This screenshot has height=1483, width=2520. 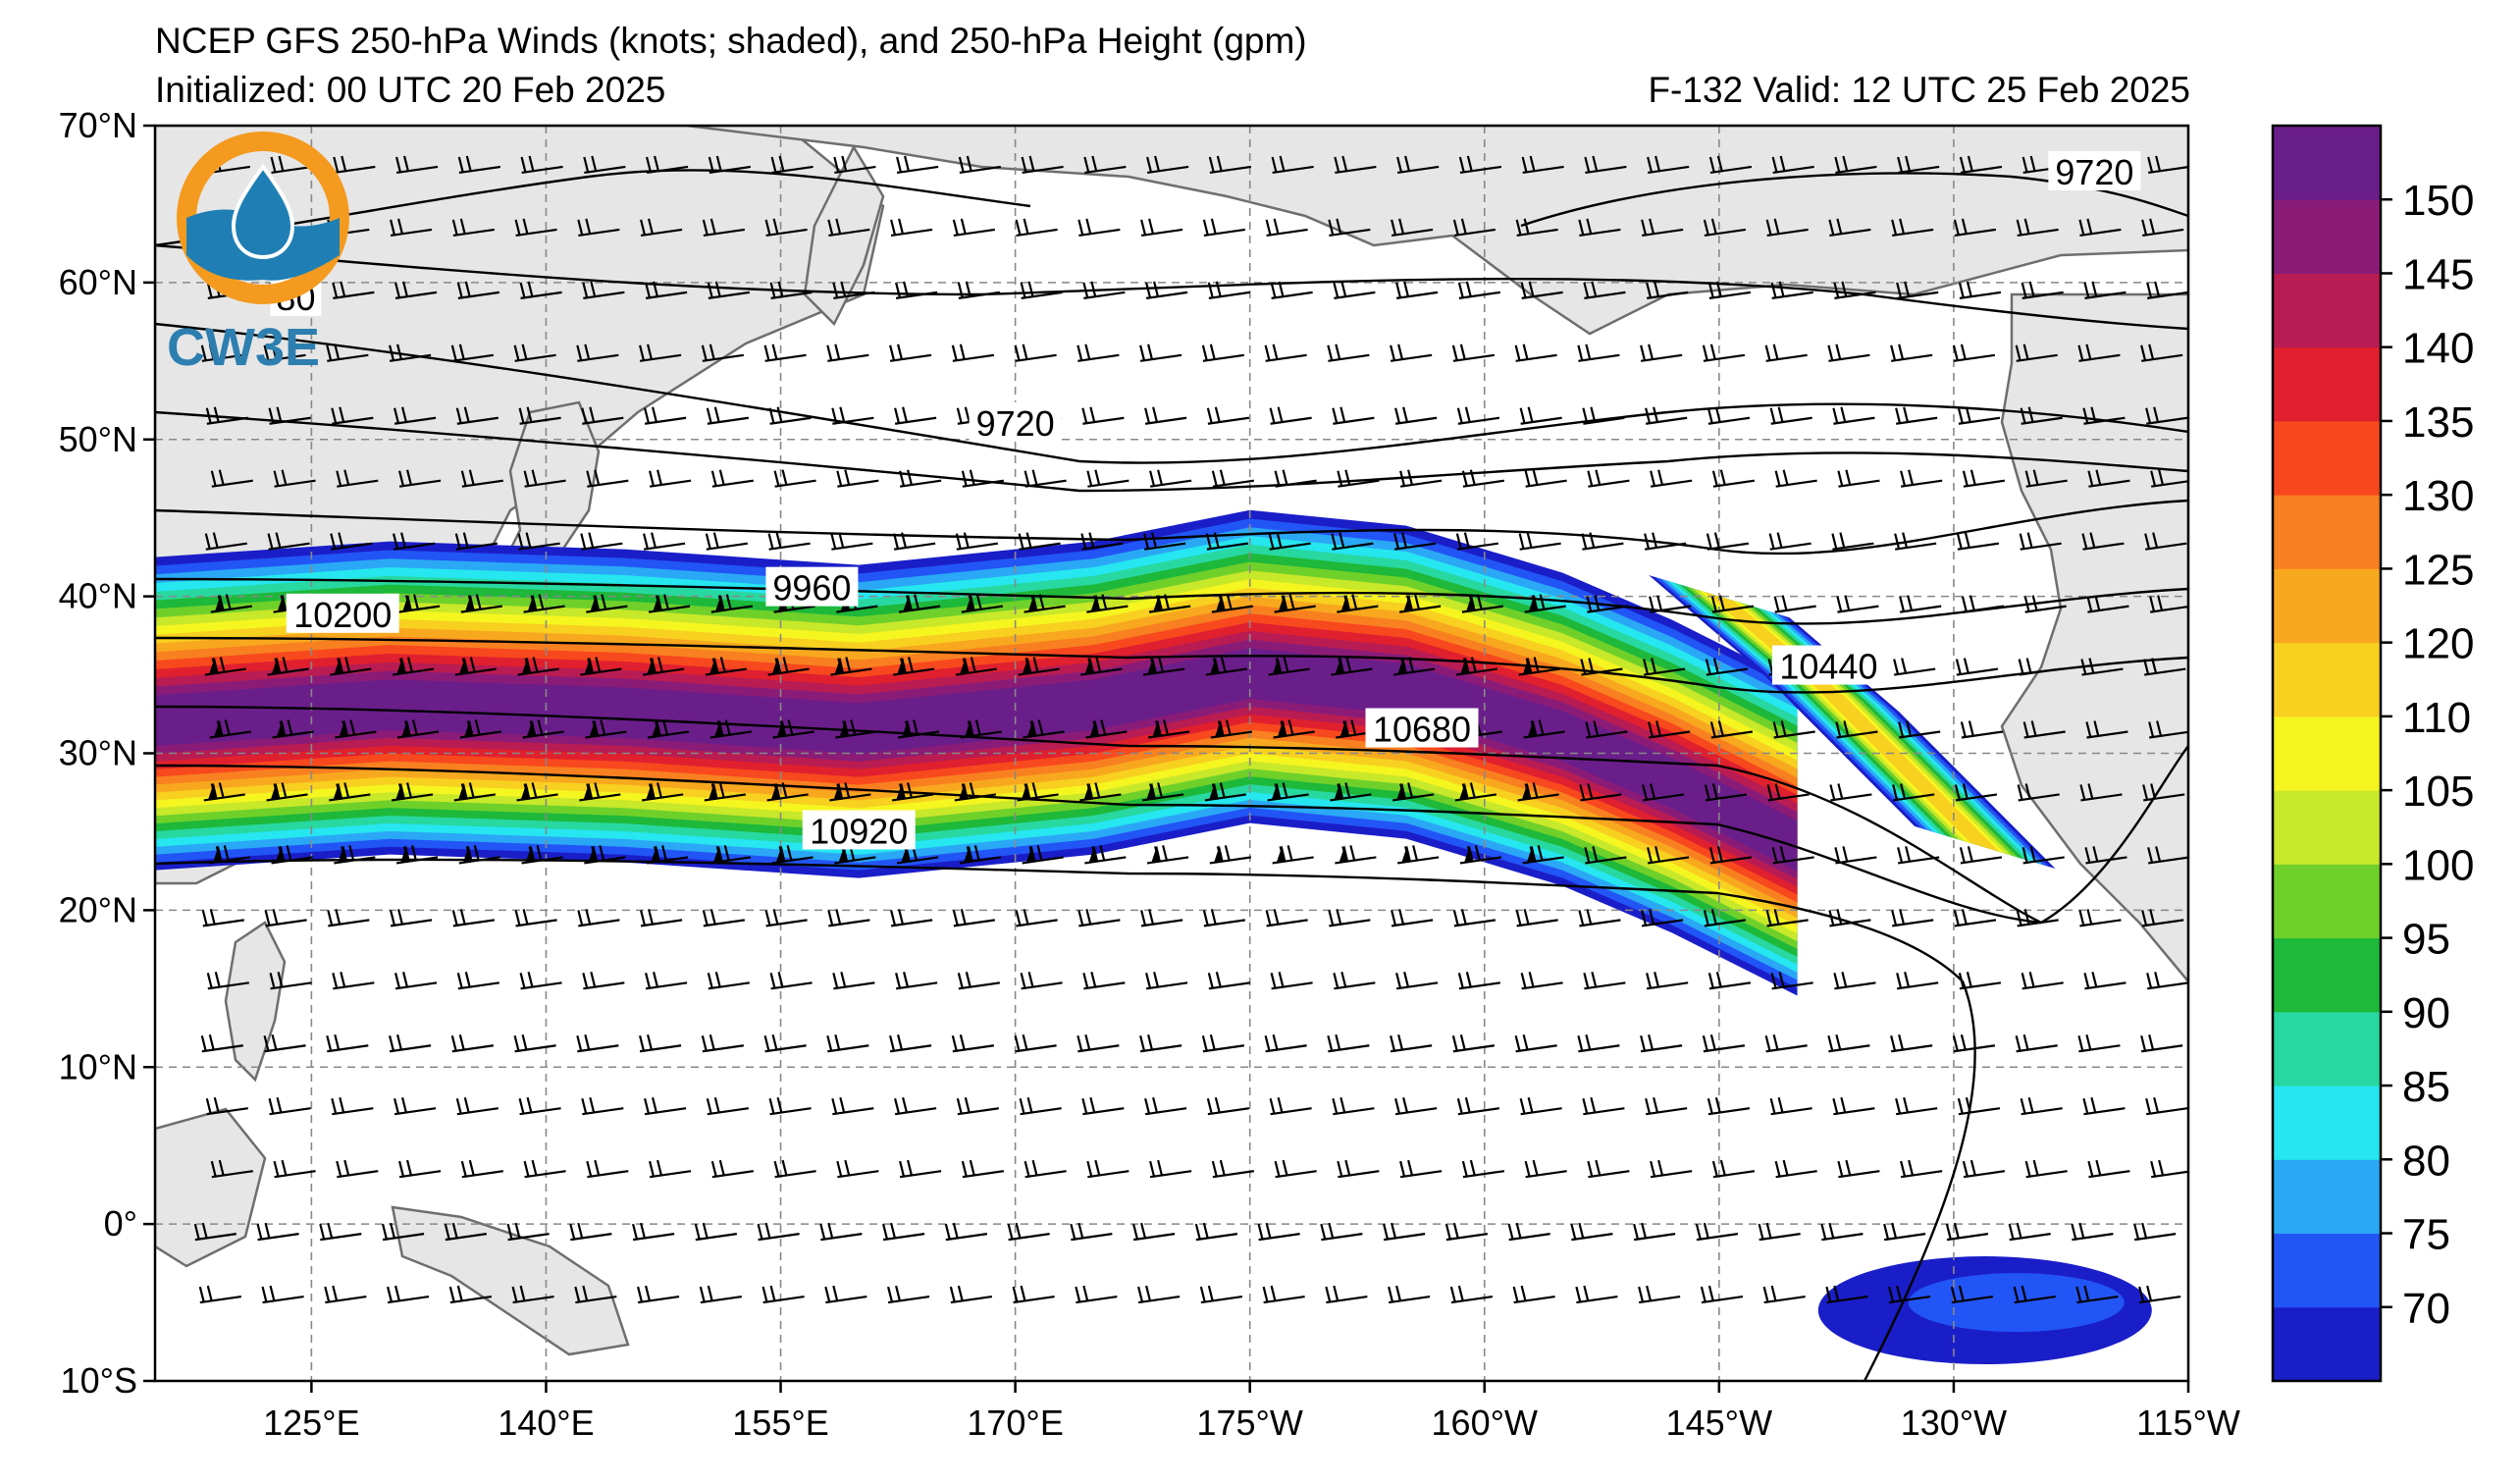 I want to click on lat-label: 40°N, so click(x=98, y=596).